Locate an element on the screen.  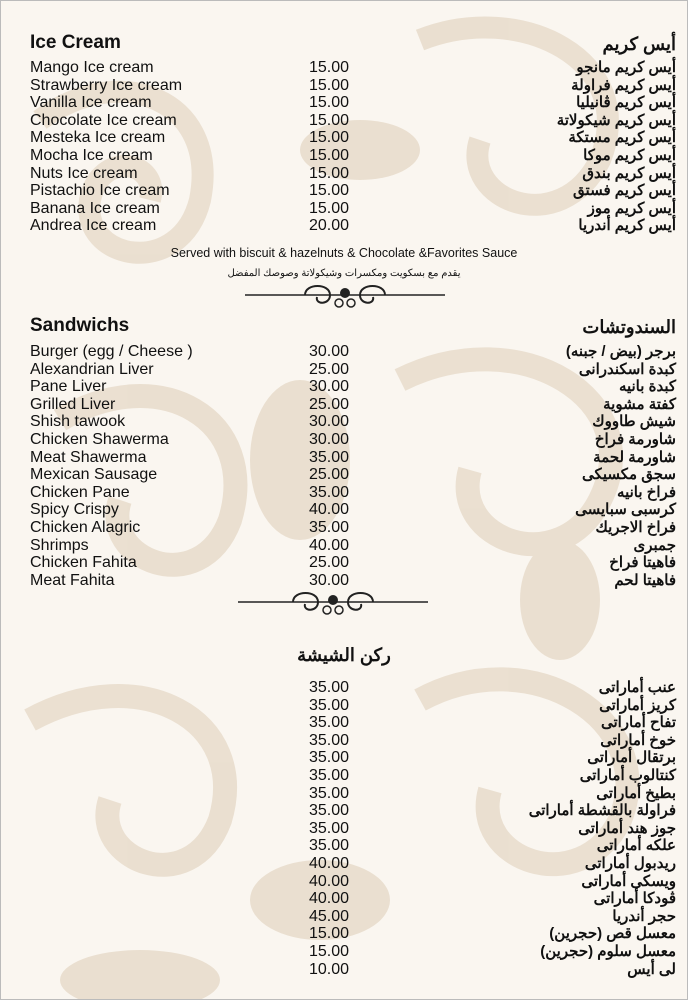
shisha-item-row: 15.00 معسل سلوم (حجرين) is located at coordinates (344, 952).